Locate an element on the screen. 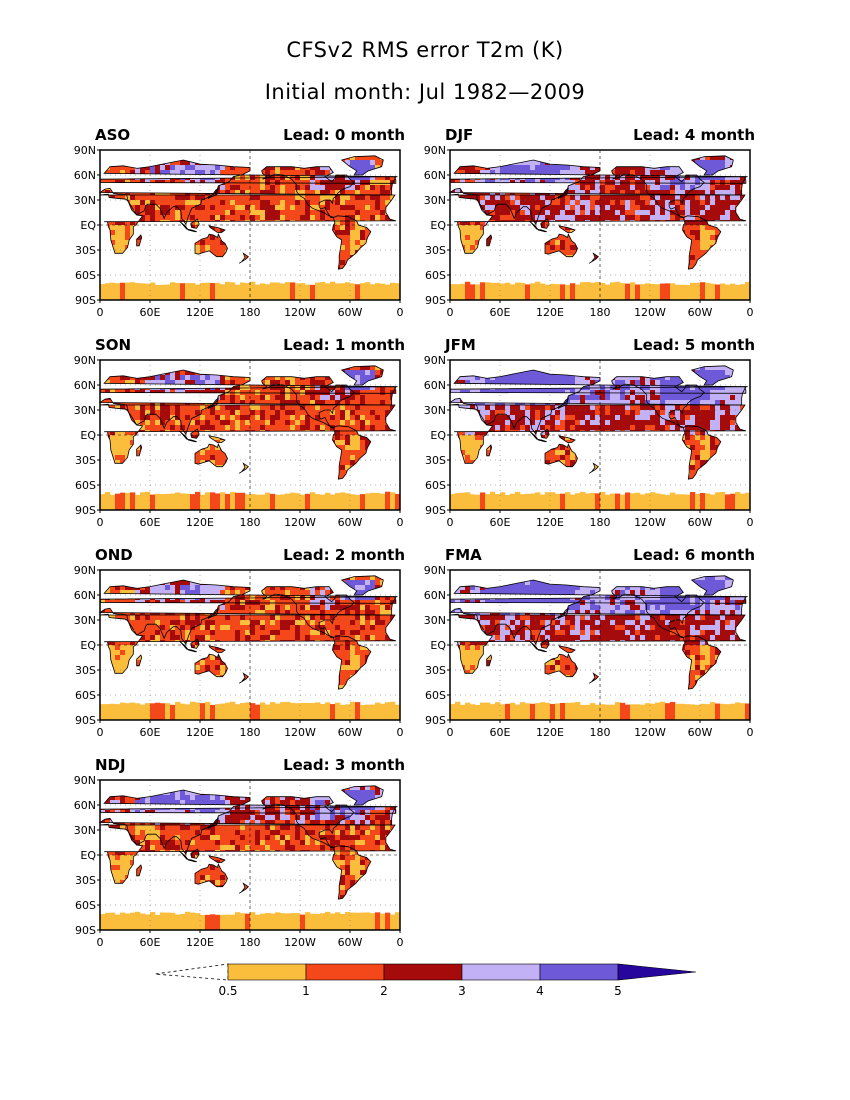 Image resolution: width=850 pixels, height=1100 pixels. season-label: ASO is located at coordinates (113, 135).